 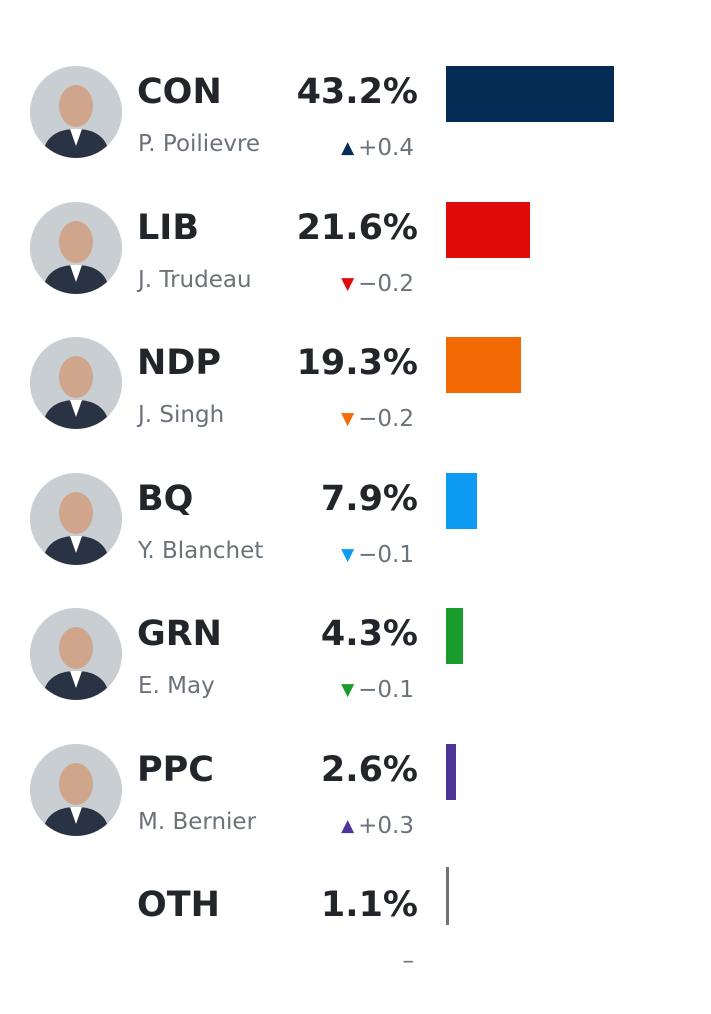 What do you see at coordinates (357, 227) in the screenshot?
I see `percentage-value: 21.6%` at bounding box center [357, 227].